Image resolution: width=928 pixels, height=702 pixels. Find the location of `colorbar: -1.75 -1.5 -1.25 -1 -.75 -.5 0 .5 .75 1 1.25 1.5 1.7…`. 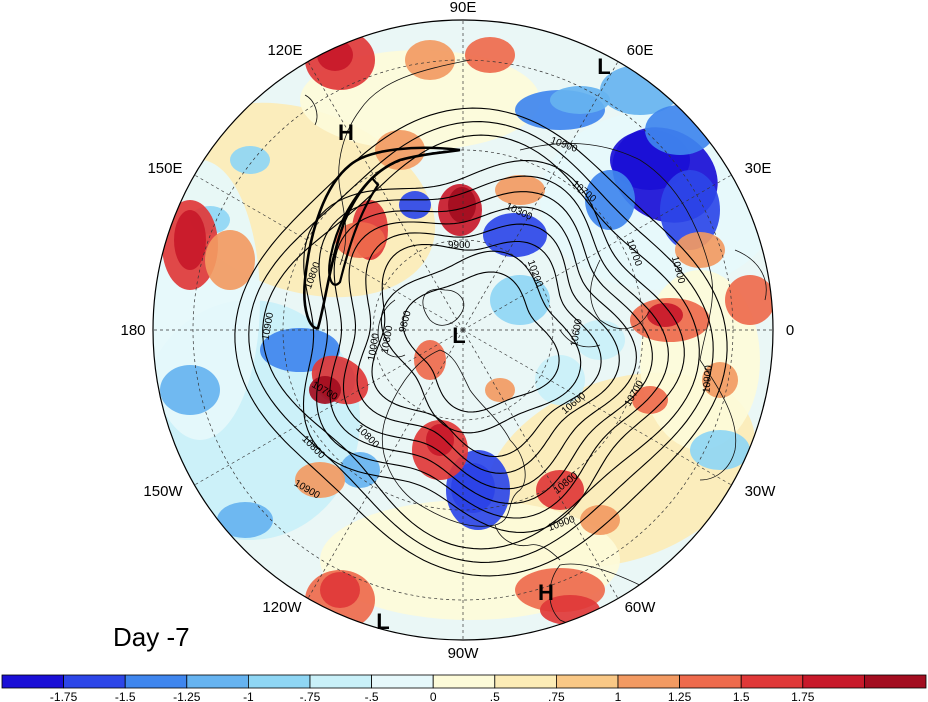

colorbar: -1.75 -1.5 -1.25 -1 -.75 -.5 0 .5 .75 1 1.25 1.5 1.7… is located at coordinates (464, 688).